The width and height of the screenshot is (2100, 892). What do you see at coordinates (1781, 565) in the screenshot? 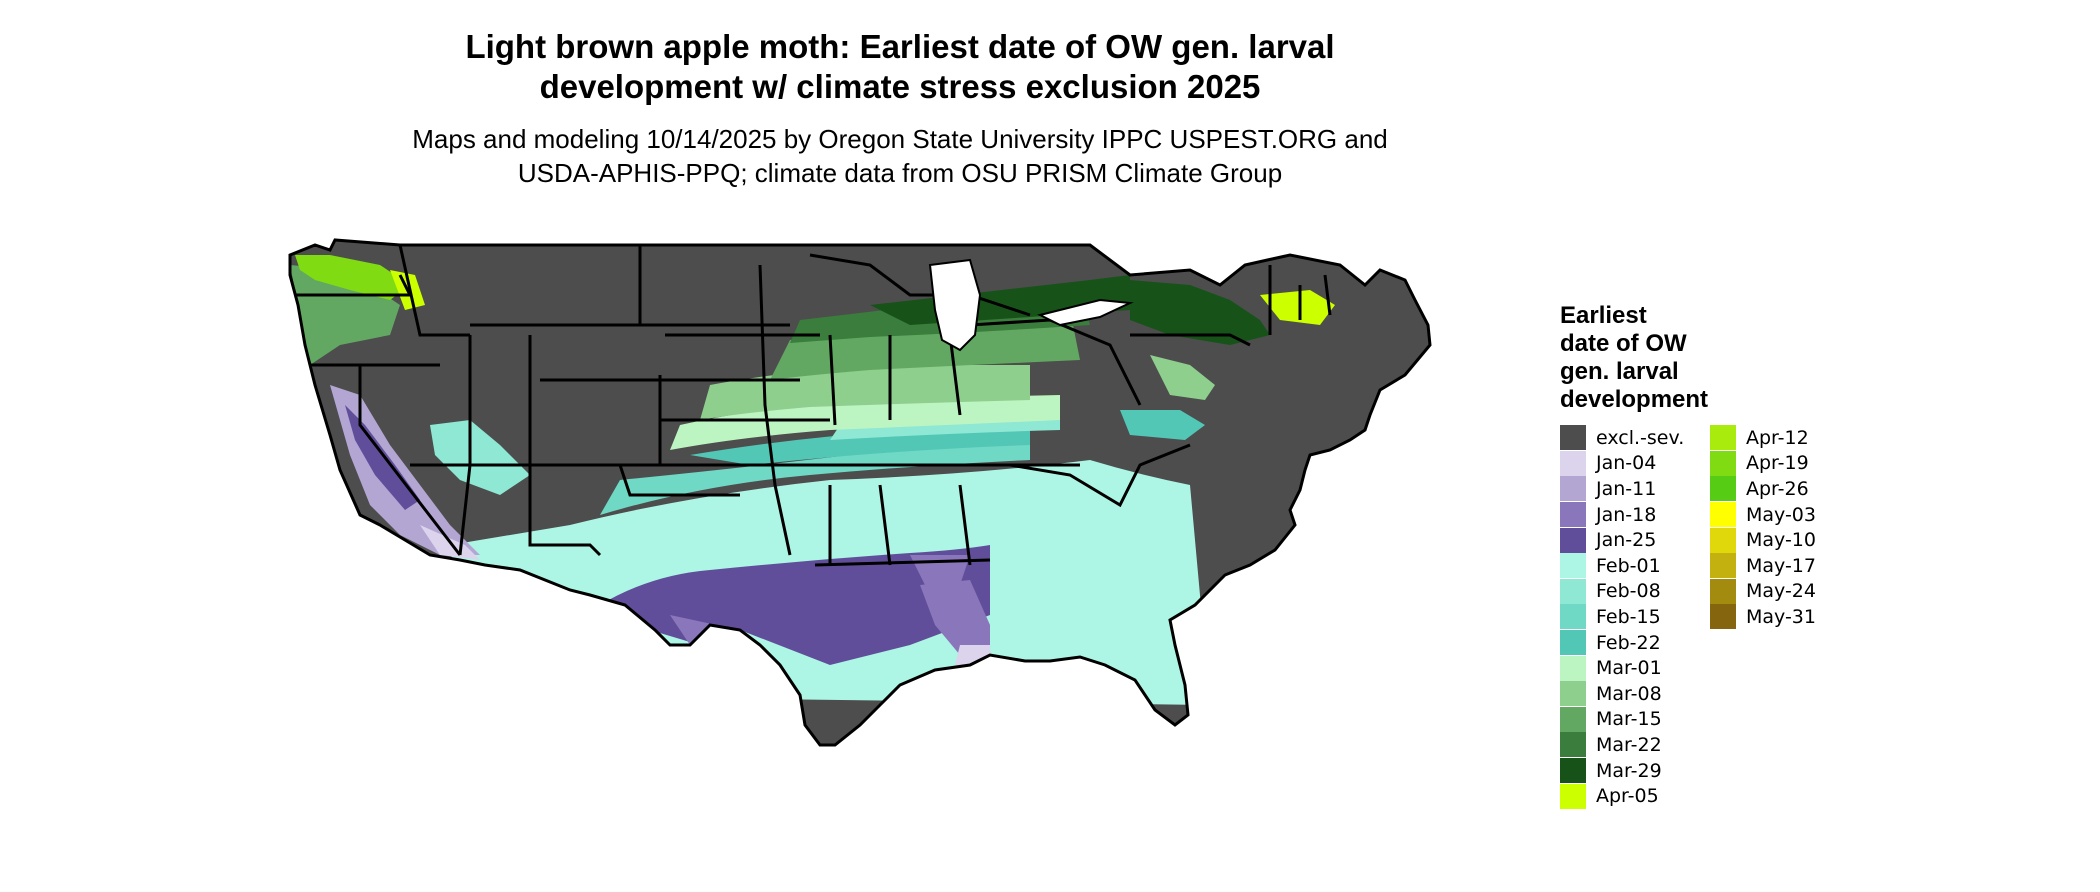
I see `legend-label: May-17` at bounding box center [1781, 565].